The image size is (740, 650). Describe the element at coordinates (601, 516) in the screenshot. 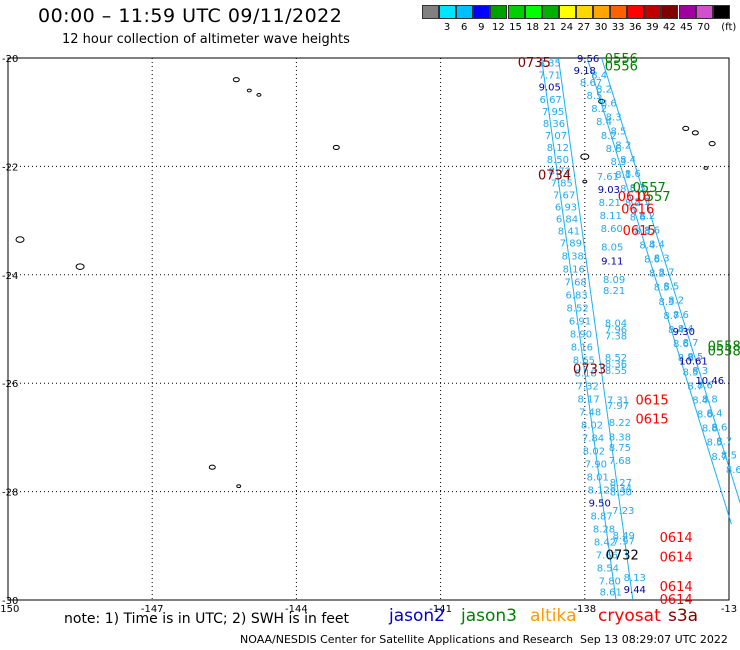

I see `swh-value: 8.87` at that location.